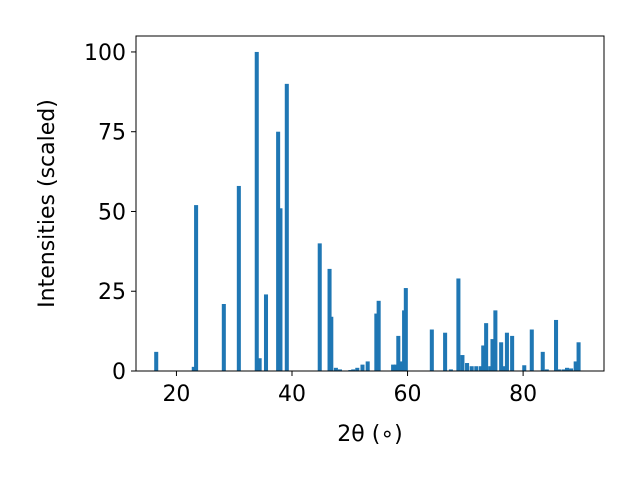  Describe the element at coordinates (292, 394) in the screenshot. I see `x-tick-label: 40` at that location.